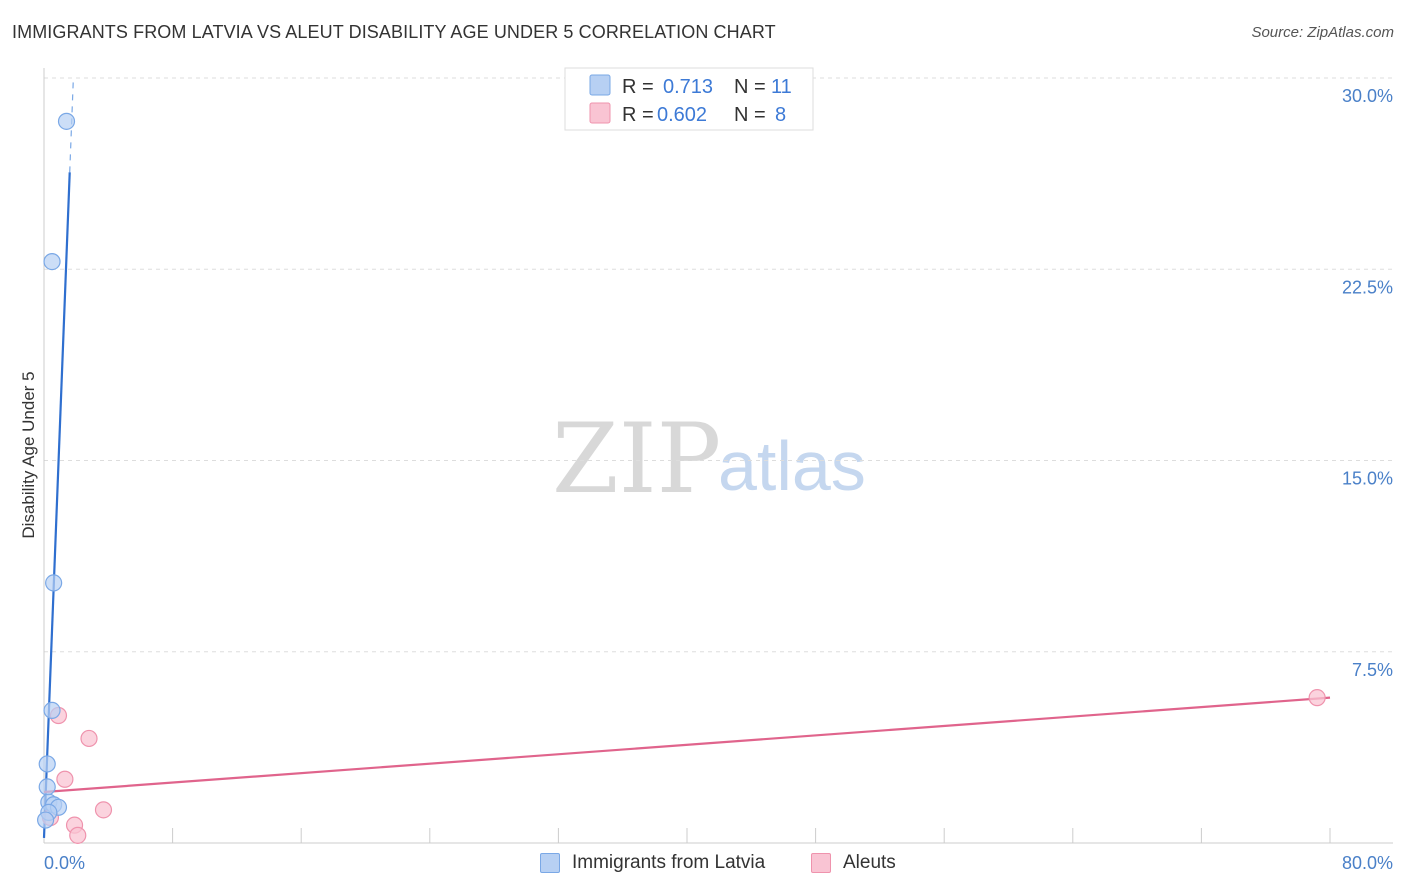 The height and width of the screenshot is (892, 1406). What do you see at coordinates (792, 466) in the screenshot?
I see `watermark-atlas: atlas` at bounding box center [792, 466].